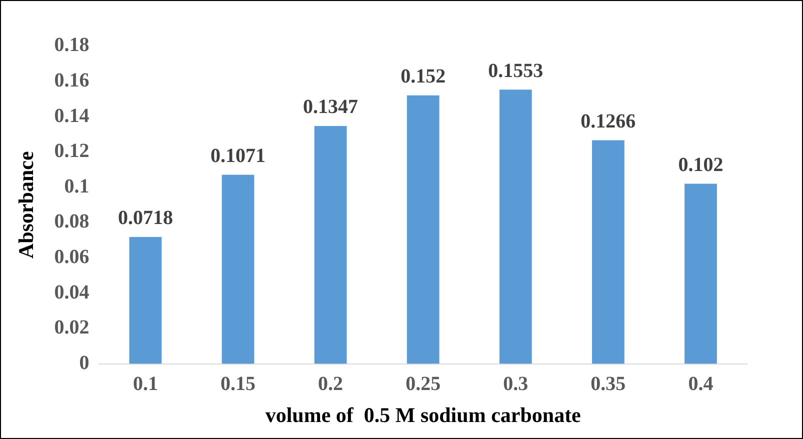 The width and height of the screenshot is (803, 439). I want to click on x-tick-label: 0.3, so click(515, 383).